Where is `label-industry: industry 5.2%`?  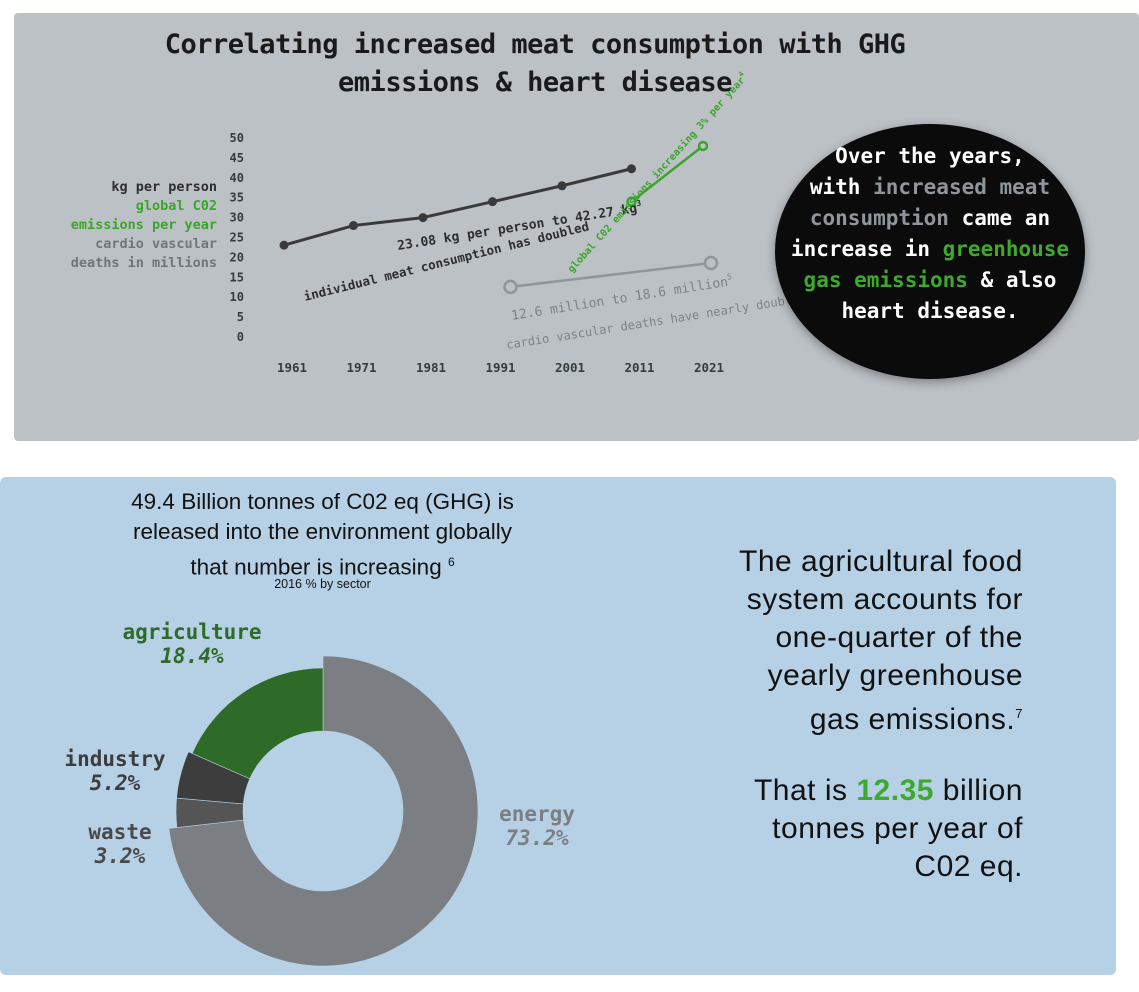
label-industry: industry 5.2% is located at coordinates (115, 771).